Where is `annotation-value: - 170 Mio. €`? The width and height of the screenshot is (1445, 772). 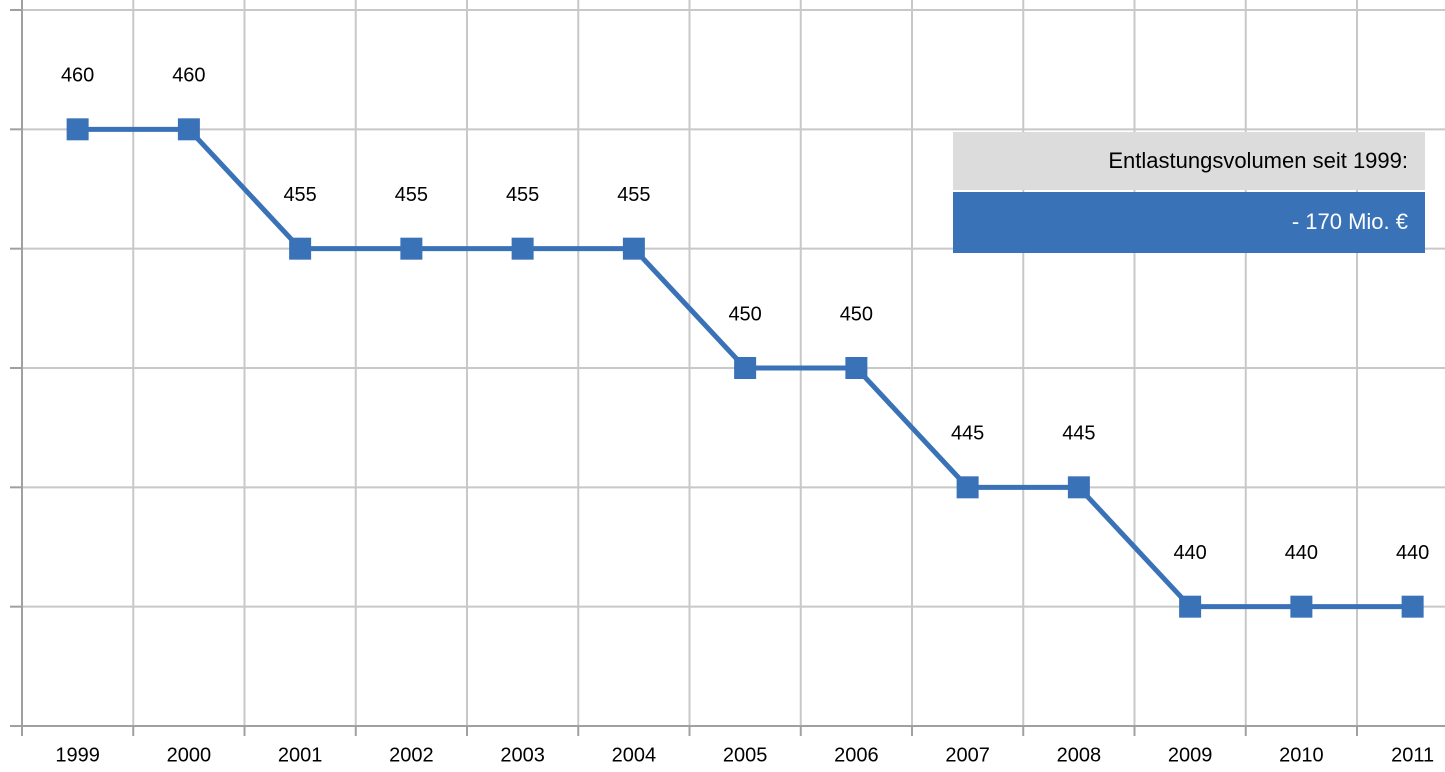 annotation-value: - 170 Mio. € is located at coordinates (1350, 221).